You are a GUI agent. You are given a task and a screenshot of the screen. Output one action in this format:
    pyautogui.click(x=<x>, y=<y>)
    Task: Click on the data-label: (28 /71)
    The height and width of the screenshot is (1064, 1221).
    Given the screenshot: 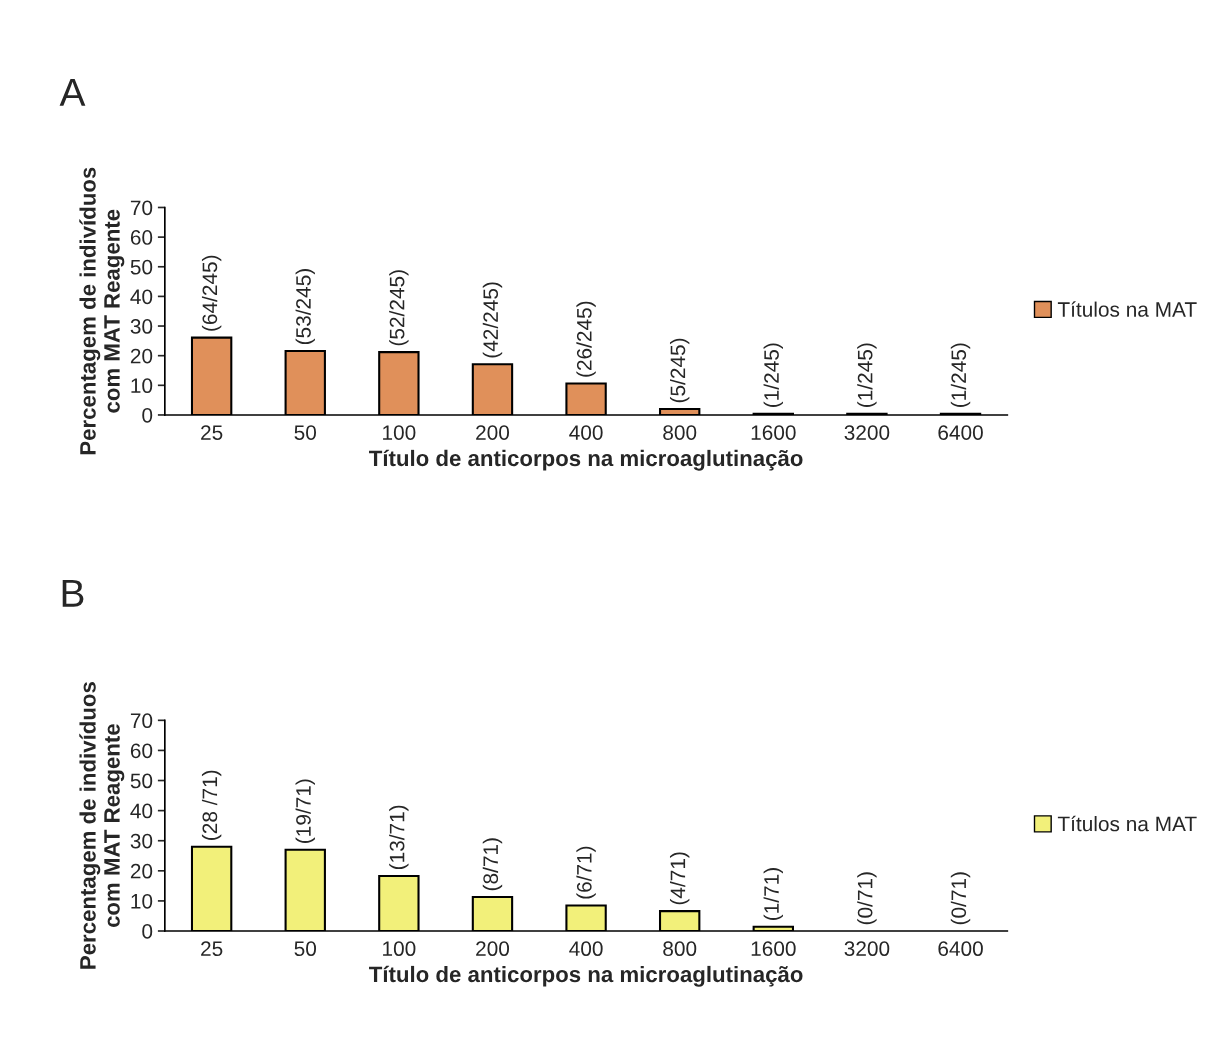 What is the action you would take?
    pyautogui.click(x=211, y=805)
    